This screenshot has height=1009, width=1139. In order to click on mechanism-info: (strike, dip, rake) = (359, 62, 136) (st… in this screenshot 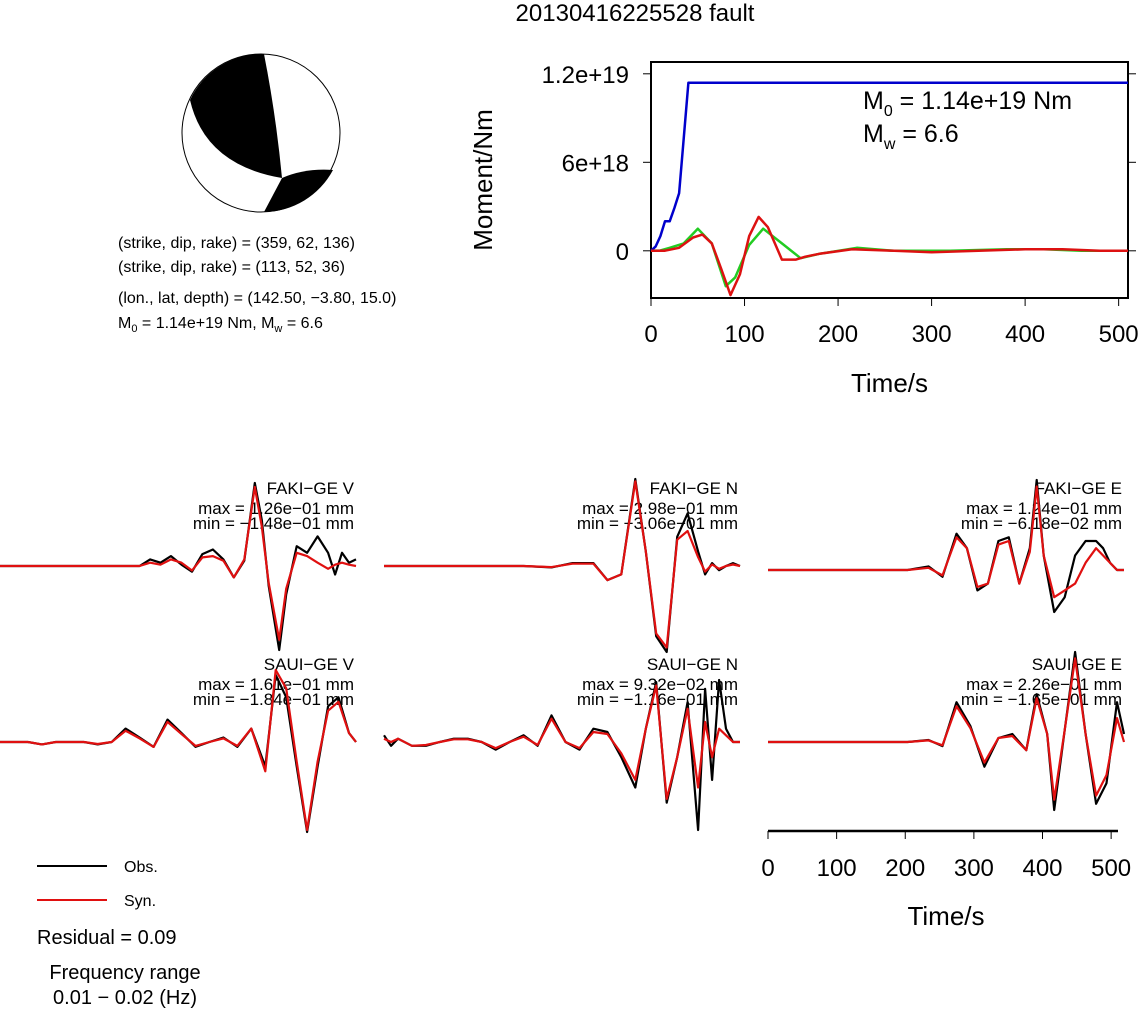, I will do `click(257, 285)`.